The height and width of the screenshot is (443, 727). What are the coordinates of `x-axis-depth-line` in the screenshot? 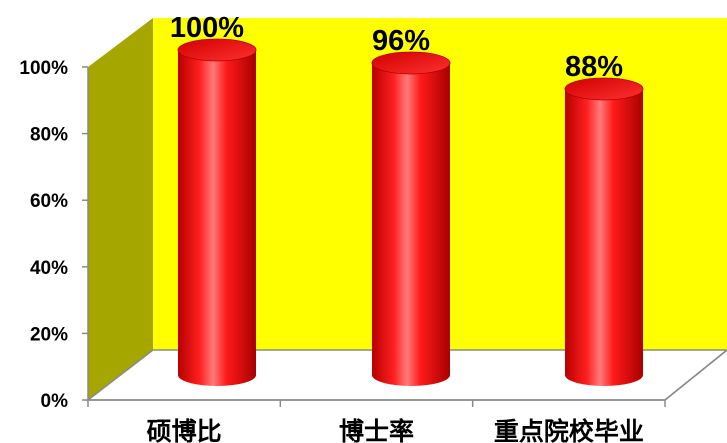 It's located at (695, 375).